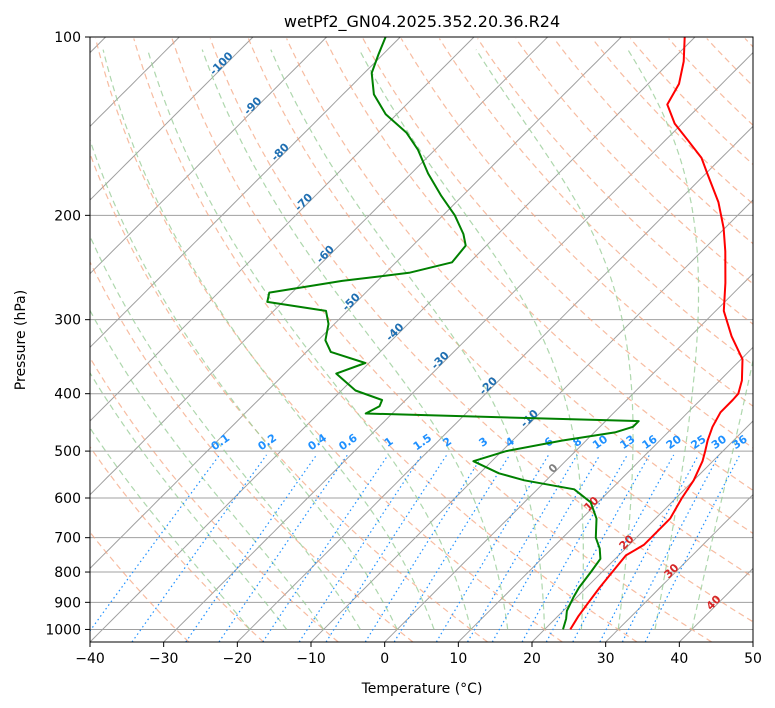 The height and width of the screenshot is (708, 775). What do you see at coordinates (627, 542) in the screenshot?
I see `dry-adiabat-label: 20` at bounding box center [627, 542].